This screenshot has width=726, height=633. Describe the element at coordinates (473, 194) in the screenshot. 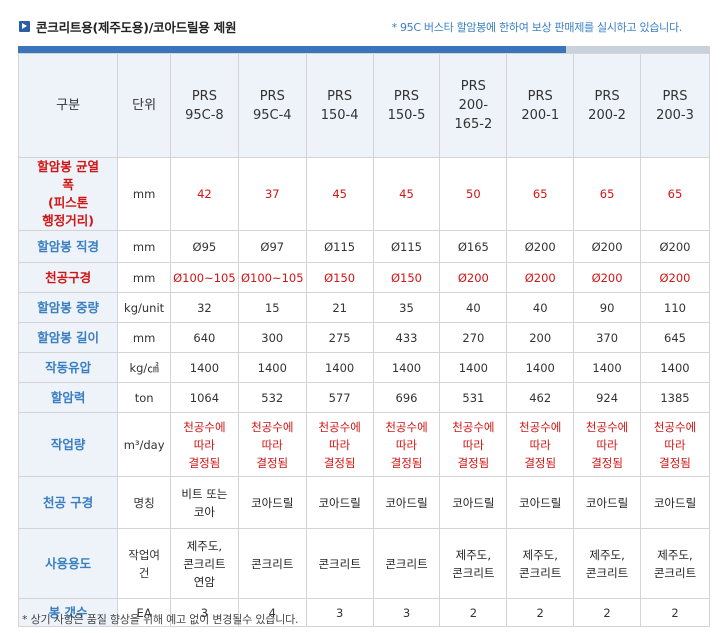

I see `row-value: 50` at that location.